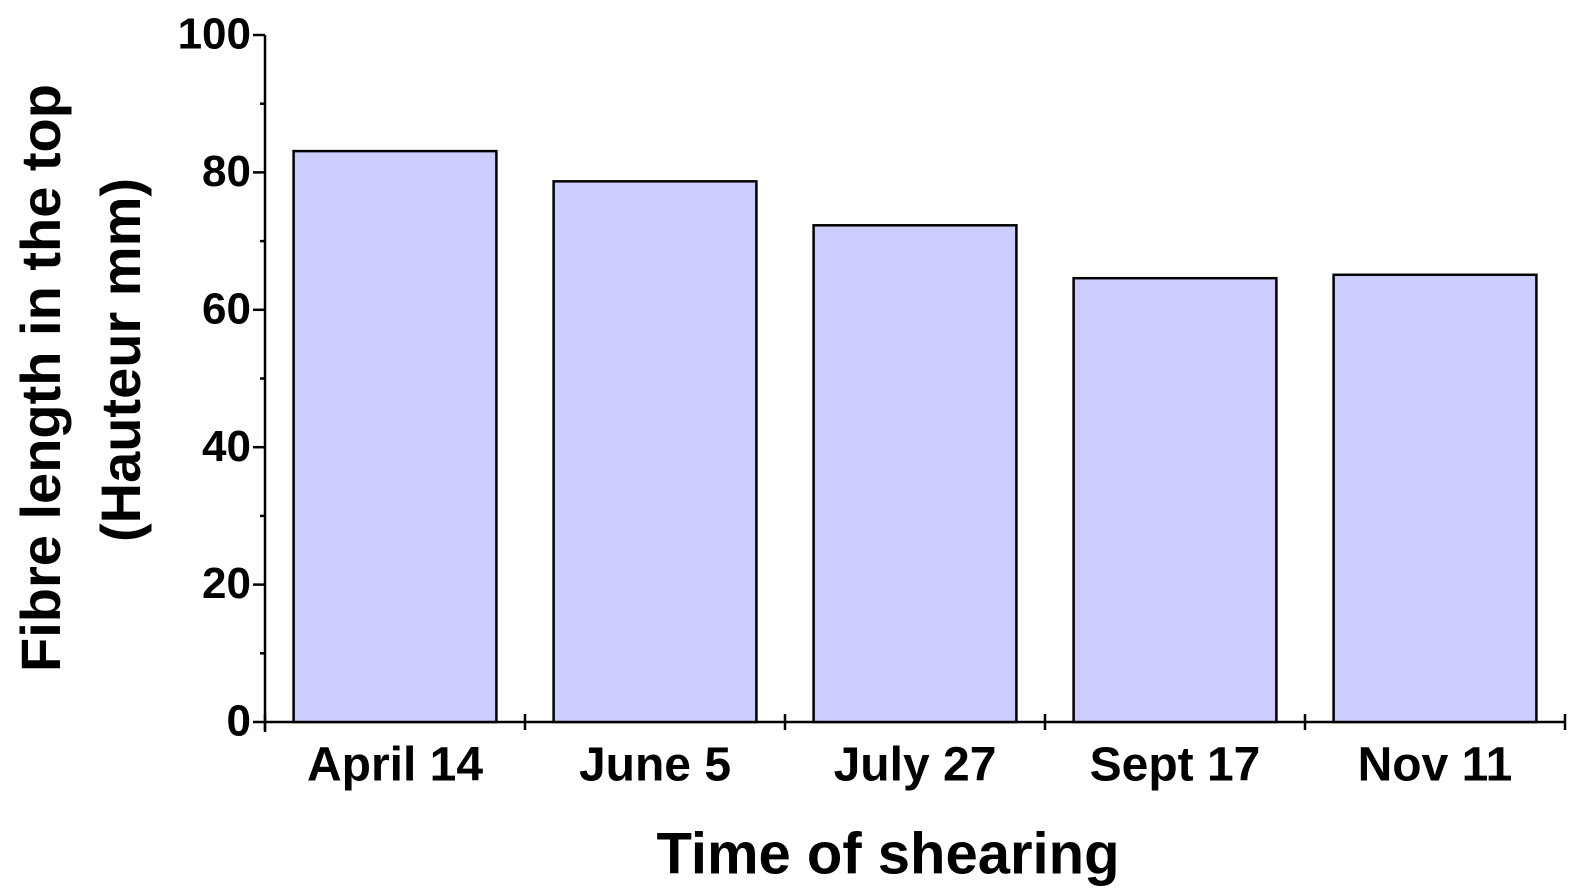  I want to click on x-tick-label: Sept 17, so click(1175, 765).